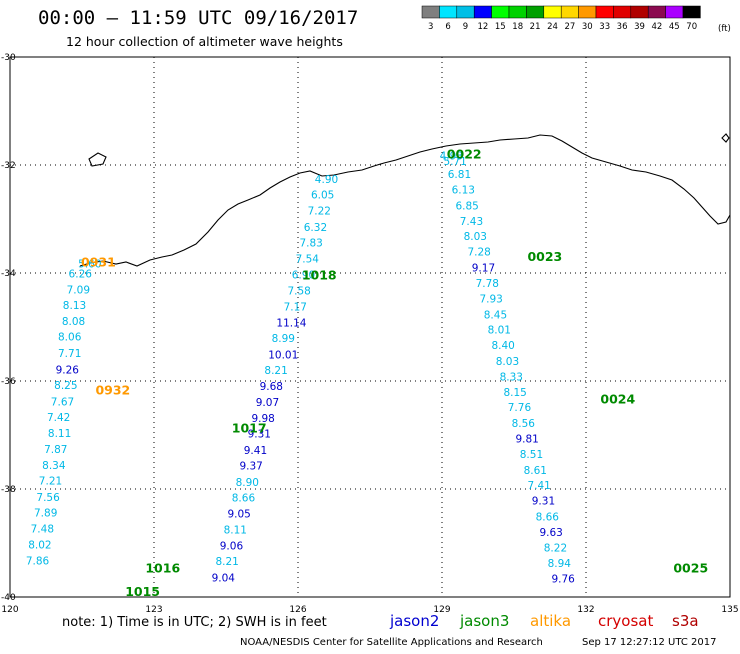 The width and height of the screenshot is (740, 654). What do you see at coordinates (526, 440) in the screenshot?
I see `wave-height-value: 9.81` at bounding box center [526, 440].